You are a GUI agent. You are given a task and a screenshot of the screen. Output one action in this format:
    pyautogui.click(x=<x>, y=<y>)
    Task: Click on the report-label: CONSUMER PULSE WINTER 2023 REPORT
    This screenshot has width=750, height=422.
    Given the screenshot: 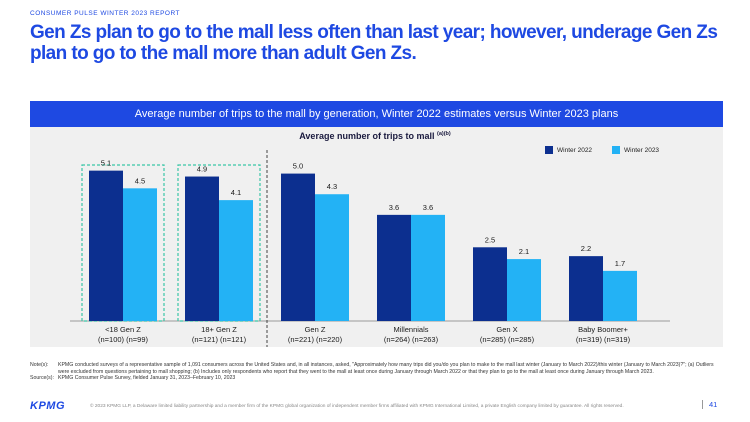 What is the action you would take?
    pyautogui.click(x=105, y=13)
    